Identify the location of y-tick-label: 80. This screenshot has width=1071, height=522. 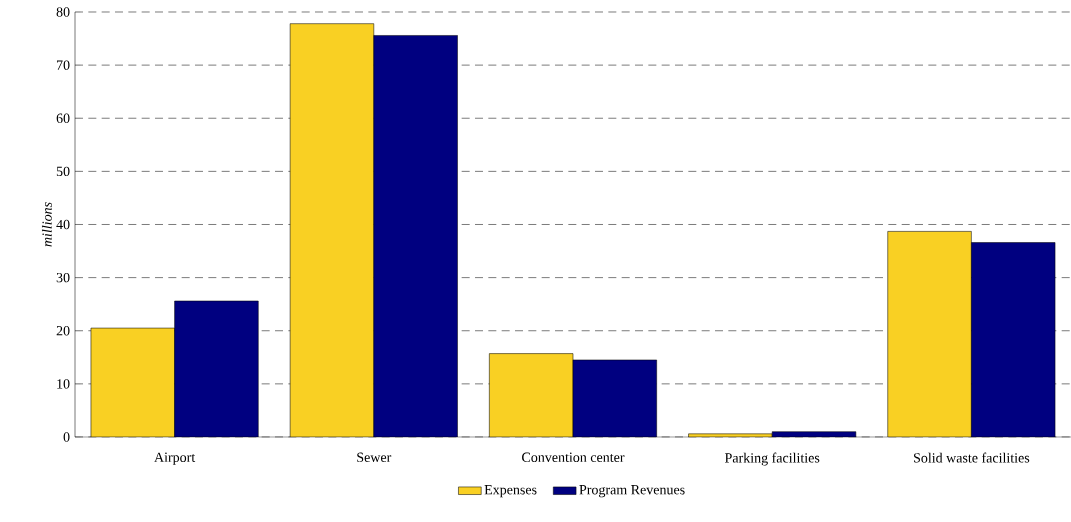
(63, 12).